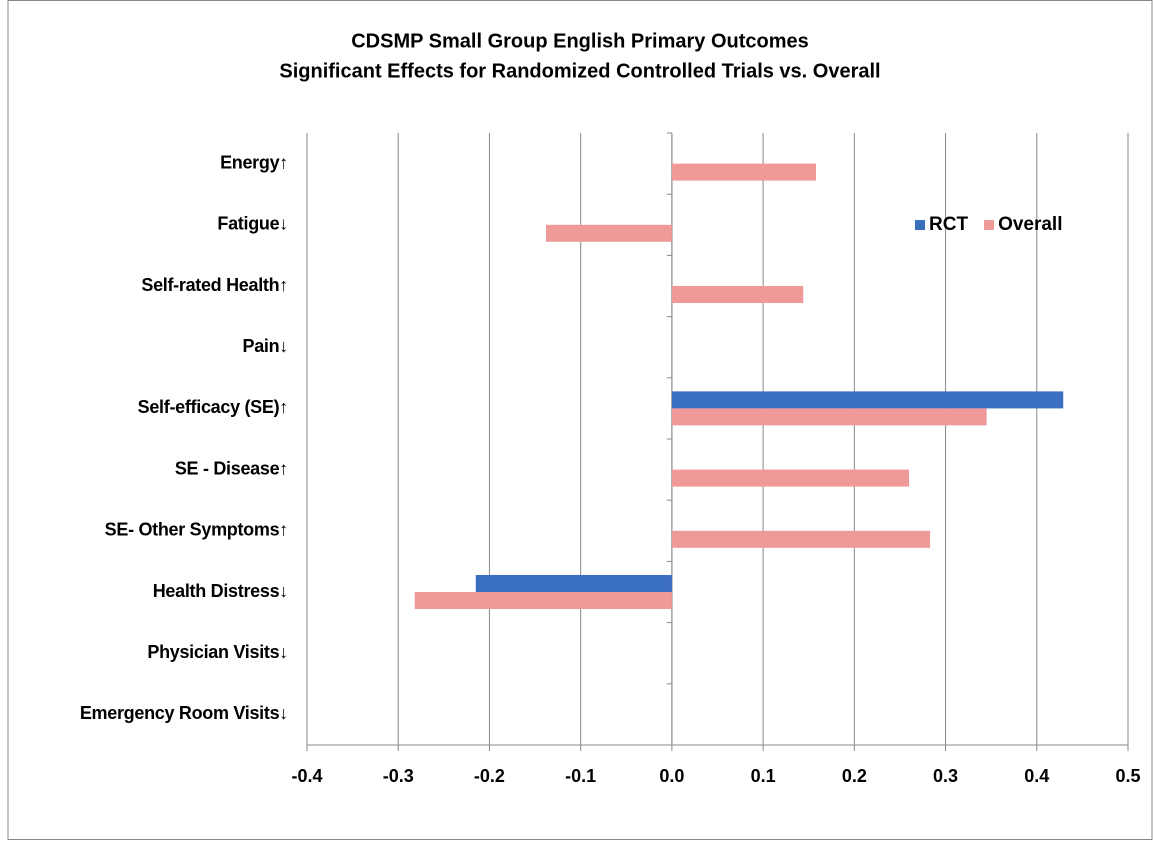 The image size is (1153, 845). Describe the element at coordinates (763, 776) in the screenshot. I see `x-tick-label: 0.1` at that location.